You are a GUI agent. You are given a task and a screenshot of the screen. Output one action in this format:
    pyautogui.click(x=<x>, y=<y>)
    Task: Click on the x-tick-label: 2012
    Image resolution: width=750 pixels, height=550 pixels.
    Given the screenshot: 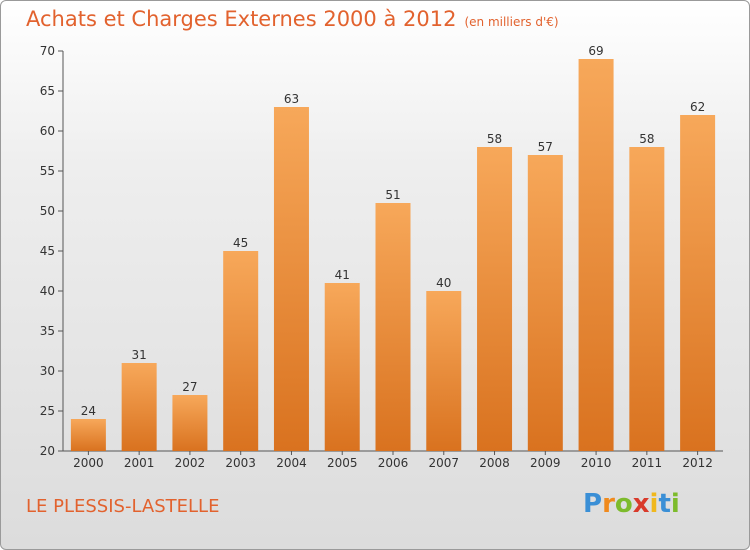 What is the action you would take?
    pyautogui.click(x=697, y=463)
    